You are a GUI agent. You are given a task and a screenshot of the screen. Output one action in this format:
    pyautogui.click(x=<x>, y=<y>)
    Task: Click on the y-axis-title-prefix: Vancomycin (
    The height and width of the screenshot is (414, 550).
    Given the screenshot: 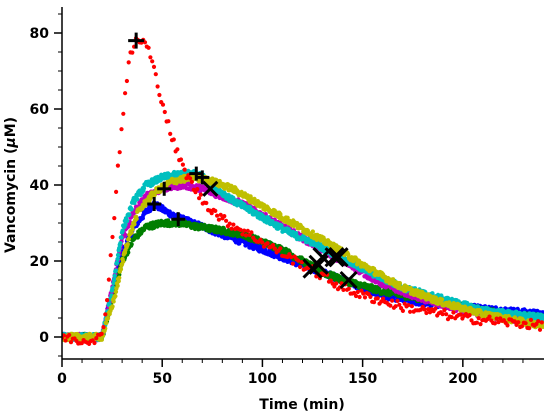 What is the action you would take?
    pyautogui.click(x=11, y=200)
    